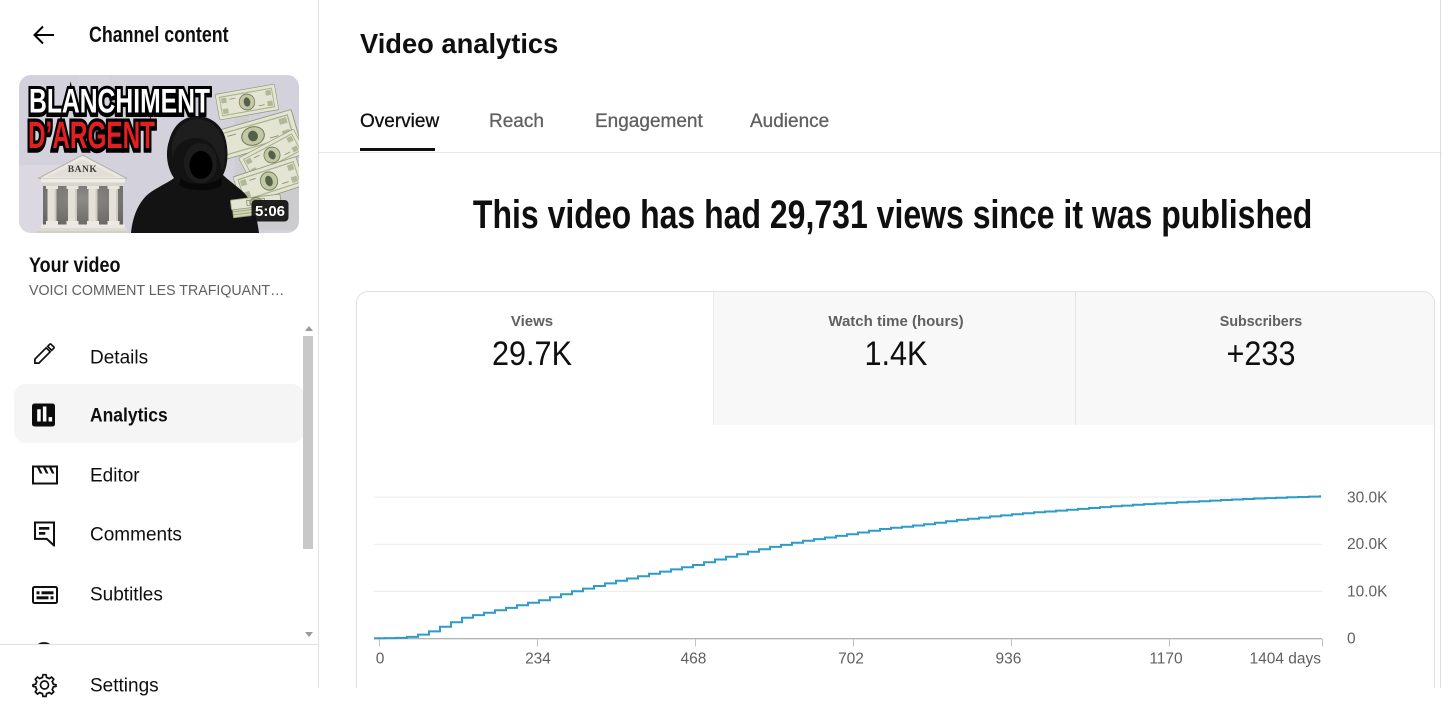 The height and width of the screenshot is (715, 1442). What do you see at coordinates (538, 659) in the screenshot?
I see `svg-text: 234` at bounding box center [538, 659].